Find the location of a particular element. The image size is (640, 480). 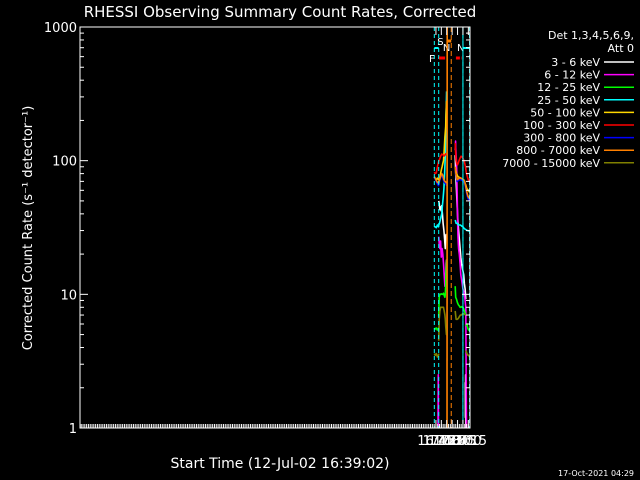

flag-label-3: S is located at coordinates (440, 42).